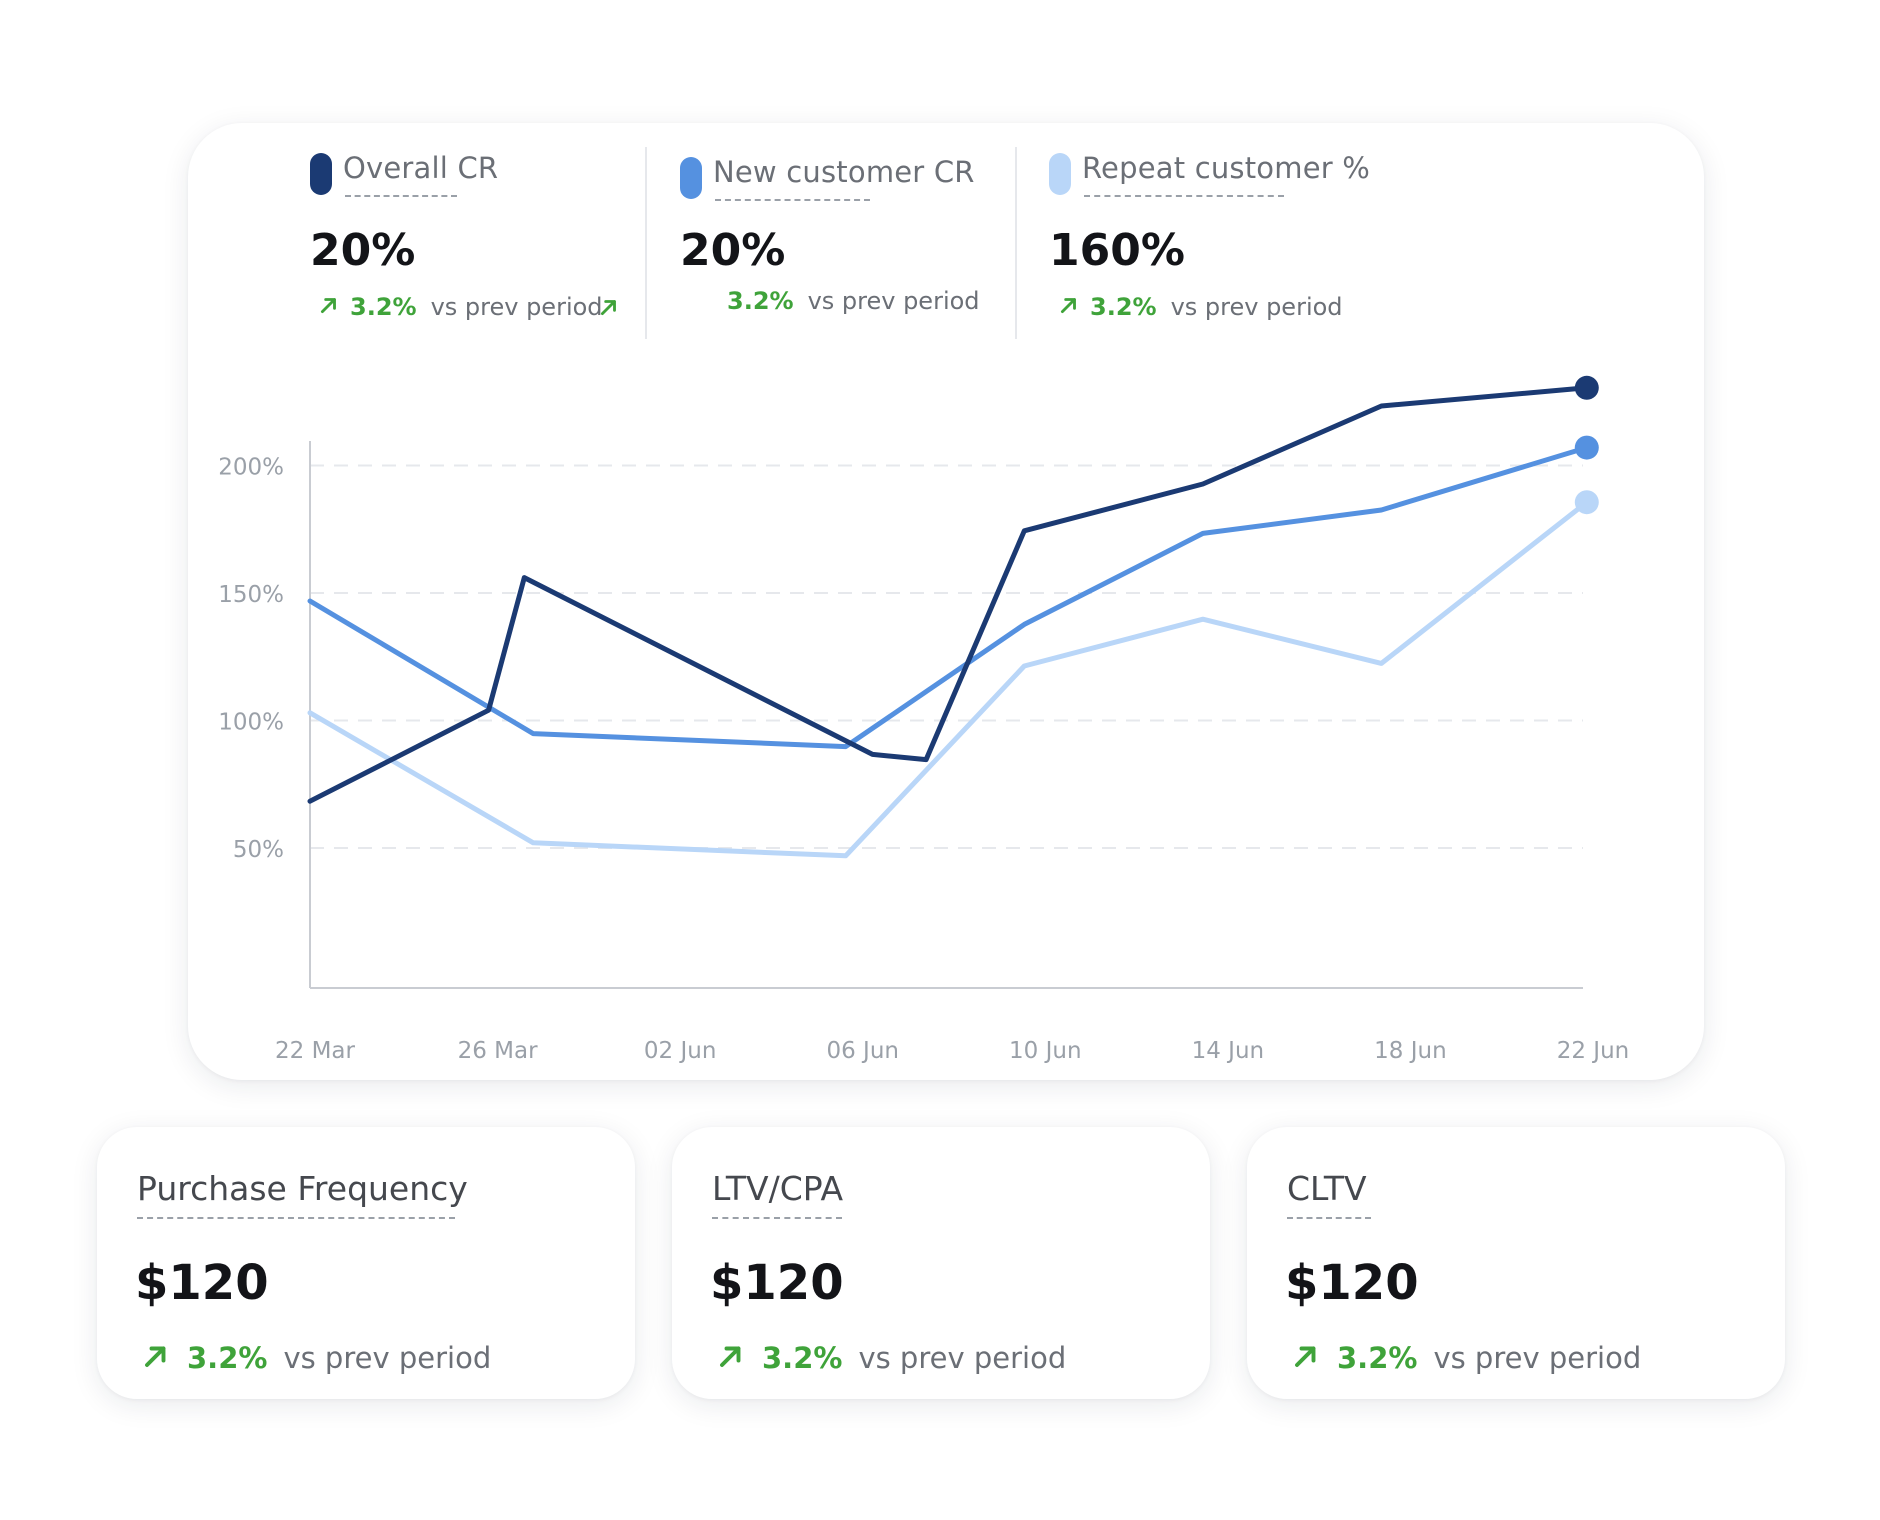 This screenshot has width=1880, height=1520. Describe the element at coordinates (251, 468) in the screenshot. I see `y-tick-label: 200%` at that location.